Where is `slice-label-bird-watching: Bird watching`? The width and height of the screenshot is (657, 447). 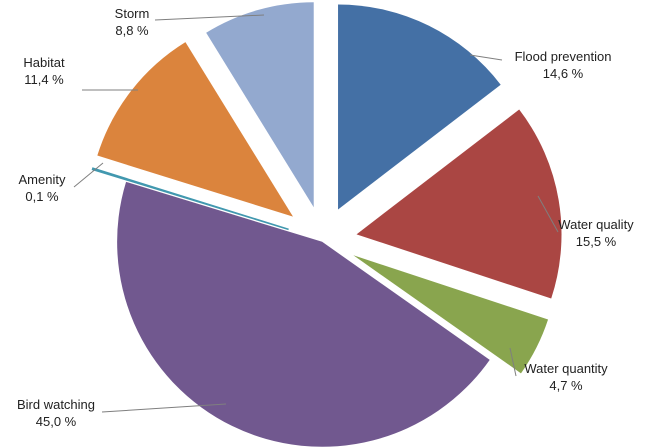
slice-label-bird-watching: Bird watching is located at coordinates (56, 404).